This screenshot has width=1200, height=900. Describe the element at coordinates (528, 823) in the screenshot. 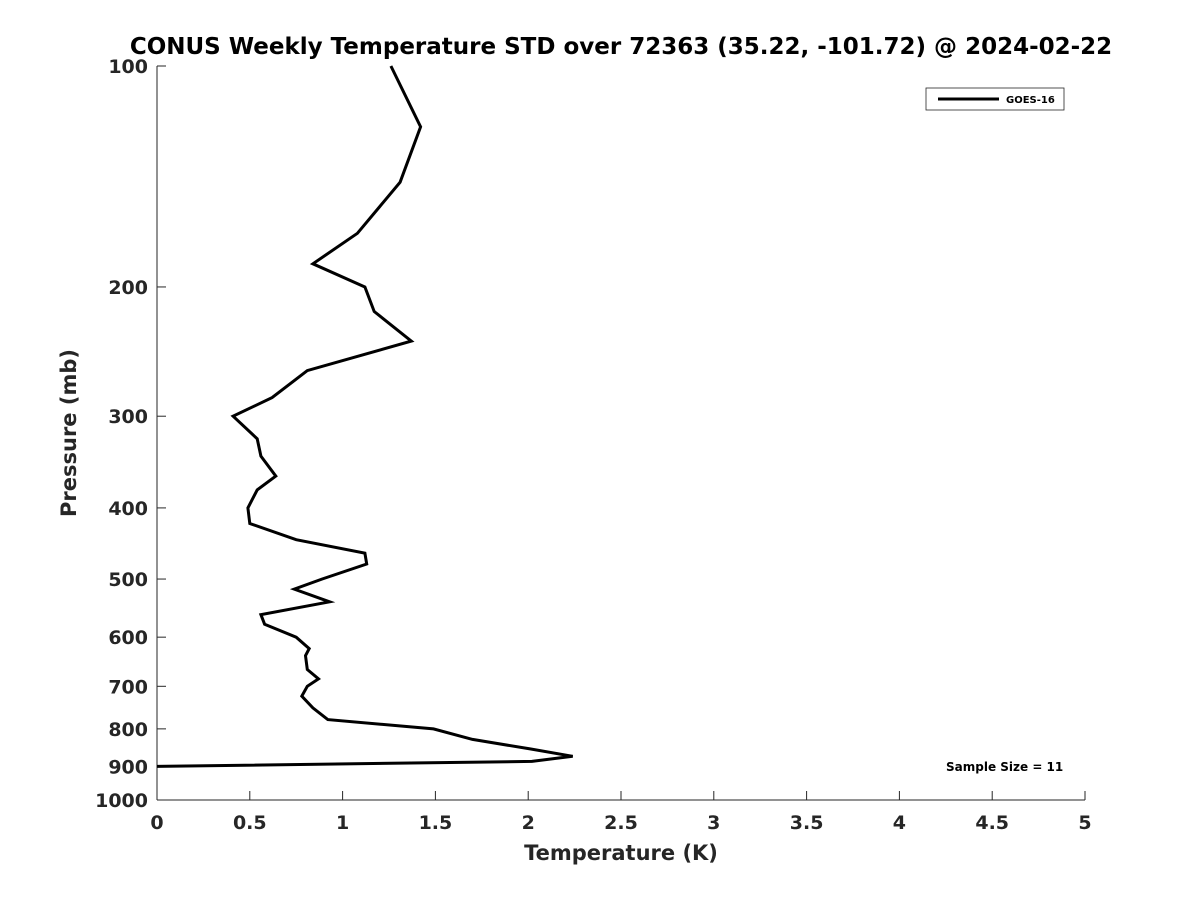

I see `x-tick-label: 2` at that location.